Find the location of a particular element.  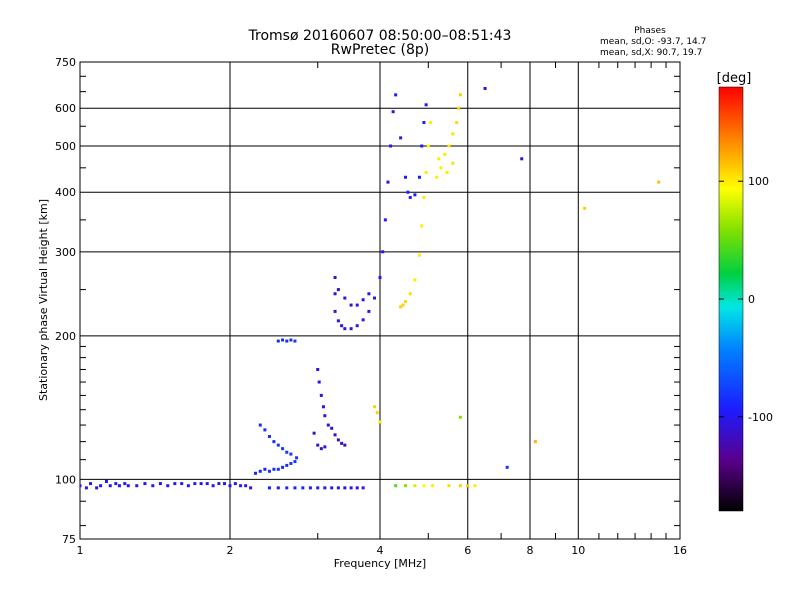

x-axis-title: Frequency [MHz] is located at coordinates (380, 563).